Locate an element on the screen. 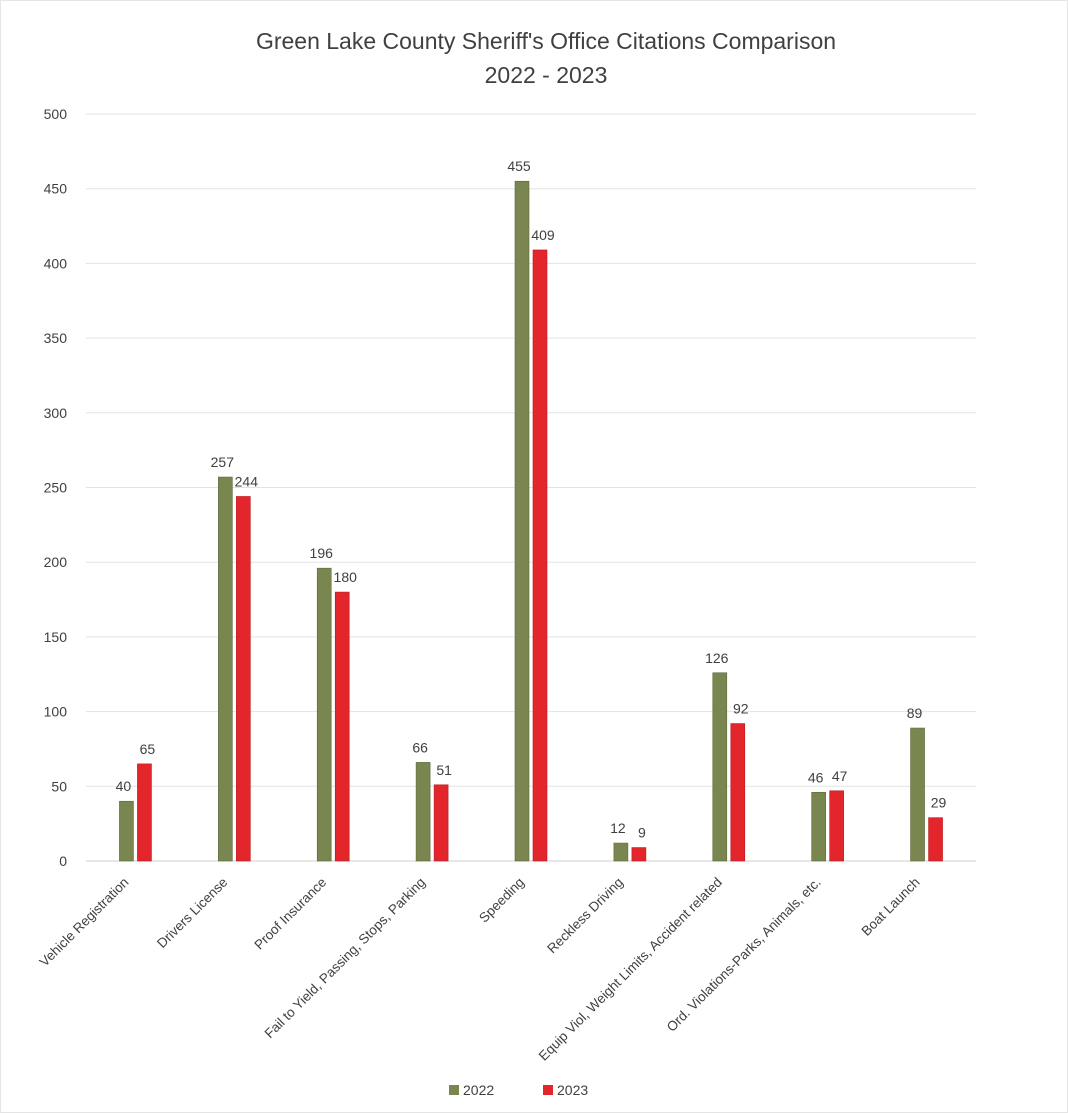  x-category-label-1: Drivers License is located at coordinates (192, 913).